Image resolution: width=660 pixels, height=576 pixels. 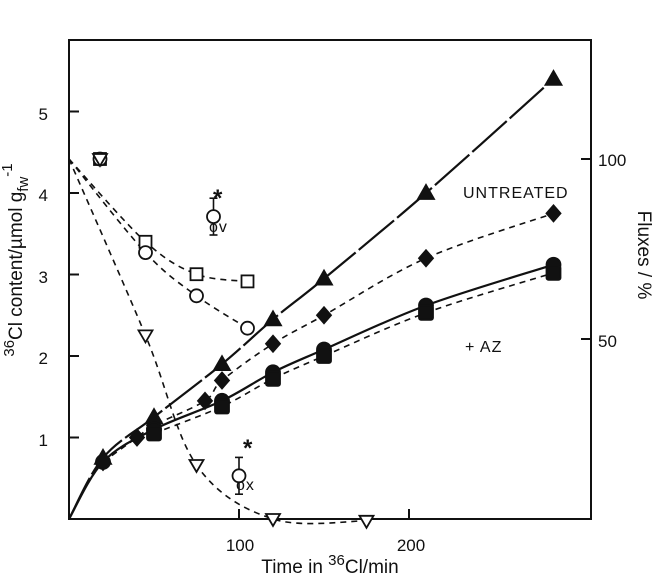 What do you see at coordinates (248, 448) in the screenshot?
I see `phi-ox-star: *` at bounding box center [248, 448].